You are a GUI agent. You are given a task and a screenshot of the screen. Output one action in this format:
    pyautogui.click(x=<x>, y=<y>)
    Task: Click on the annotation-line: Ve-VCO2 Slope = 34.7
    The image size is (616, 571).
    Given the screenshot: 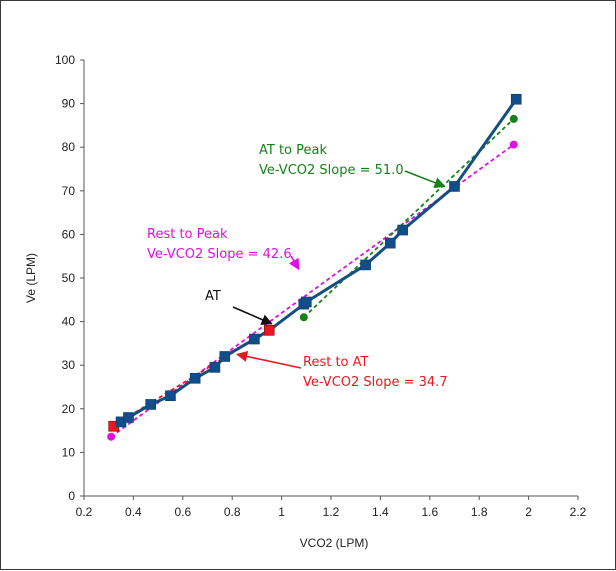 What is the action you would take?
    pyautogui.click(x=375, y=382)
    